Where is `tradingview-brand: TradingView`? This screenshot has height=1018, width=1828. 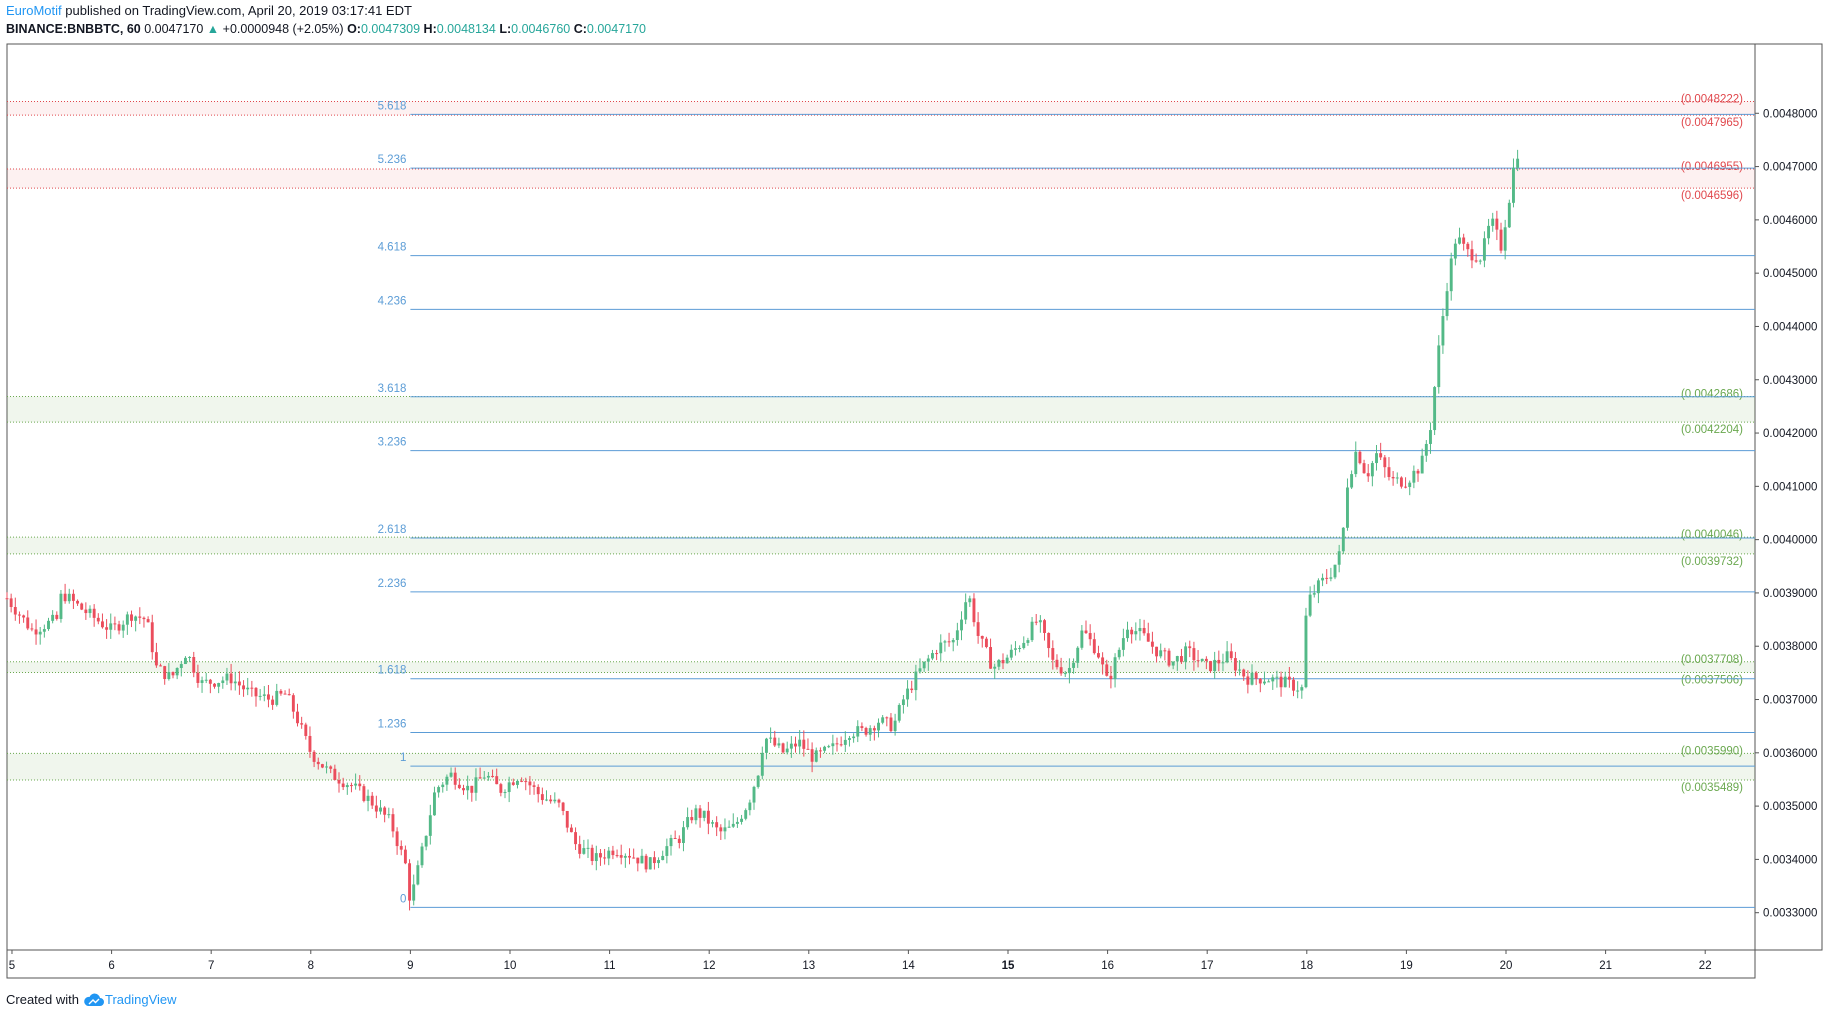
tradingview-brand: TradingView is located at coordinates (140, 999).